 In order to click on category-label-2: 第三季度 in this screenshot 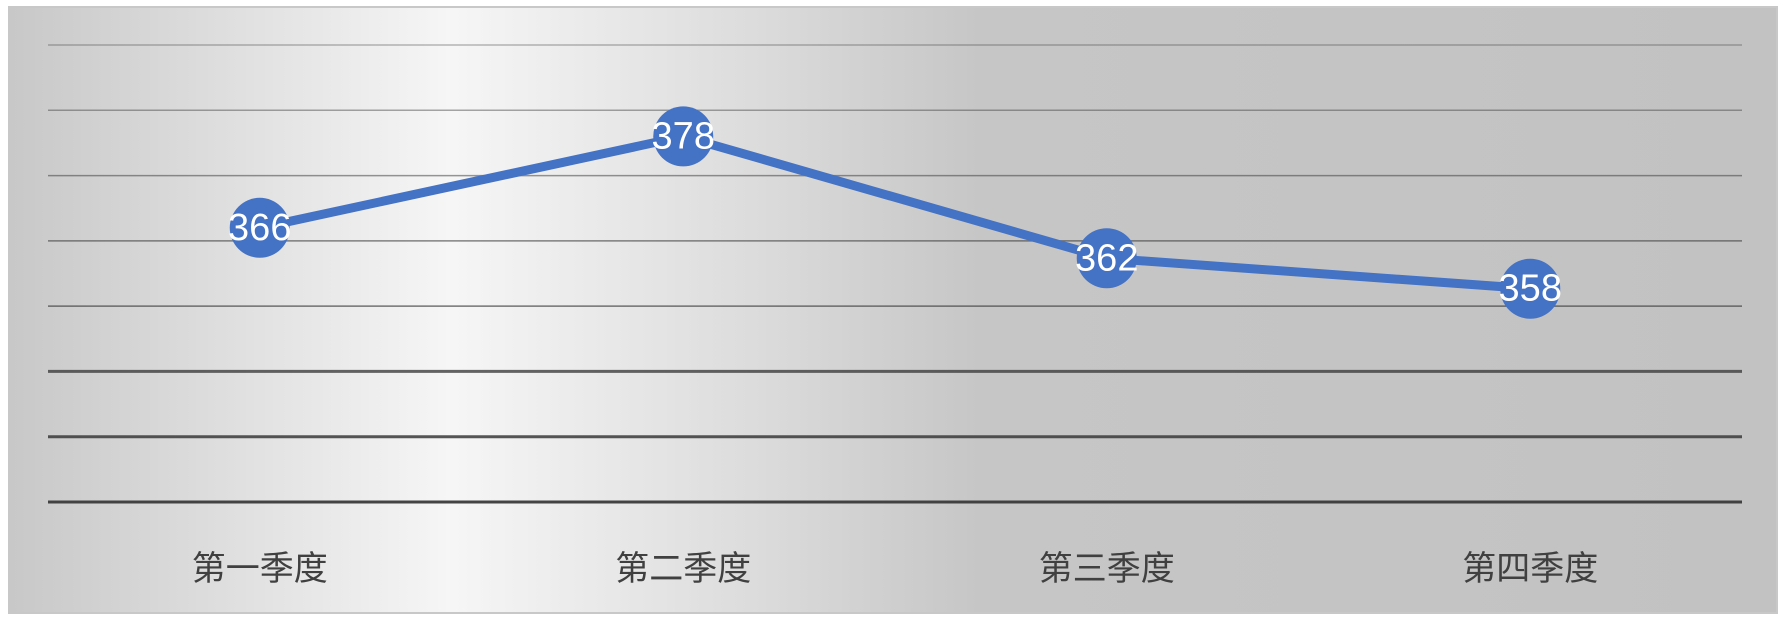, I will do `click(1107, 569)`.